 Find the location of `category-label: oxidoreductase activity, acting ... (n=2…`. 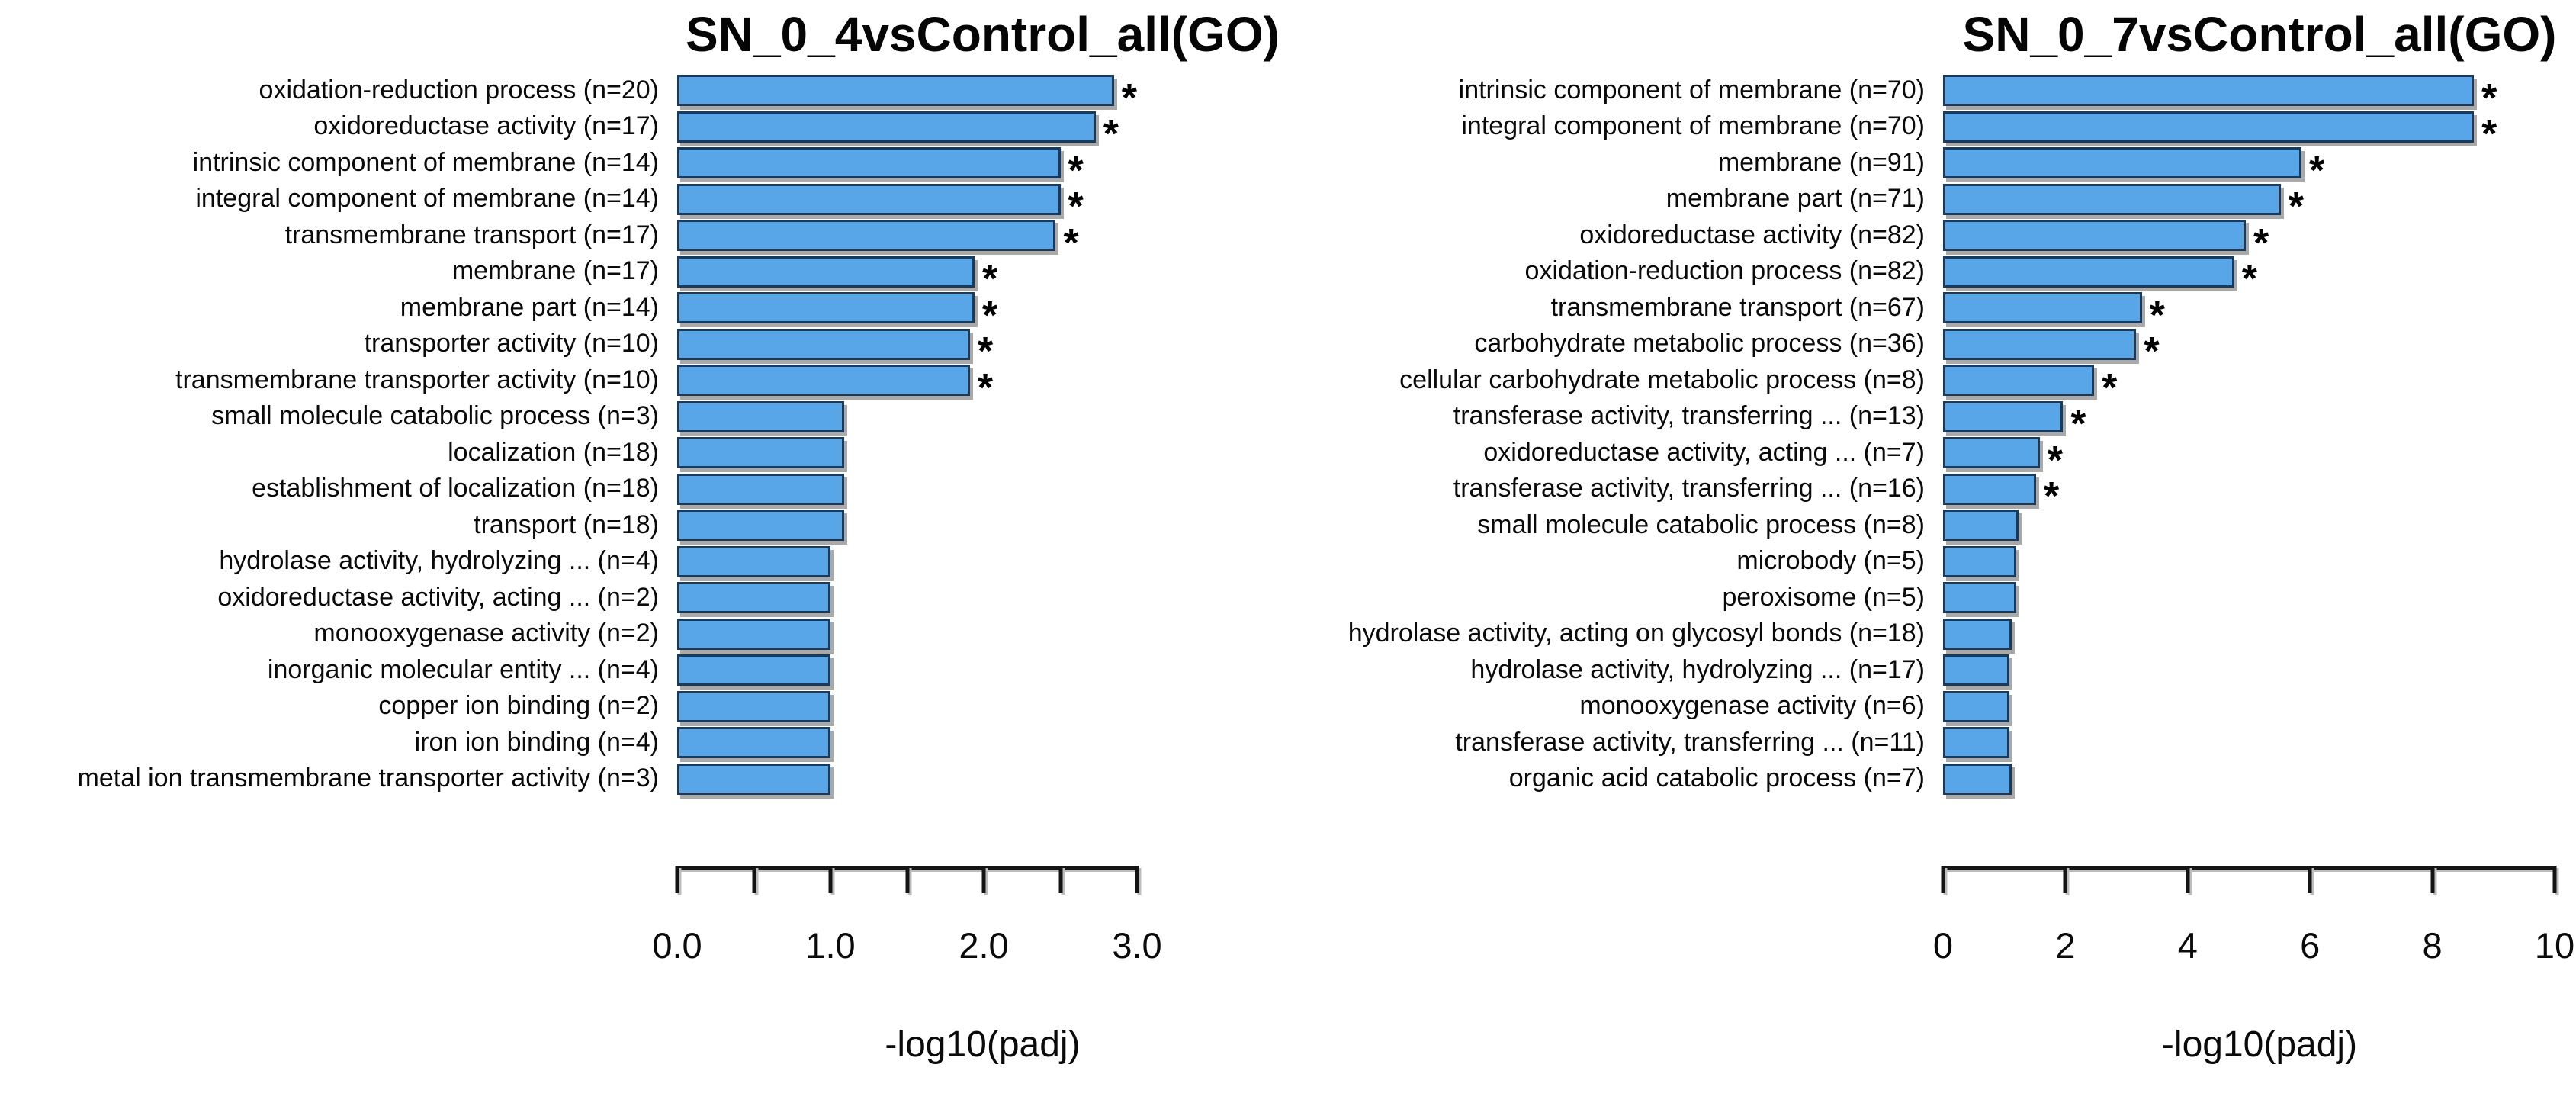

category-label: oxidoreductase activity, acting ... (n=2… is located at coordinates (438, 597).